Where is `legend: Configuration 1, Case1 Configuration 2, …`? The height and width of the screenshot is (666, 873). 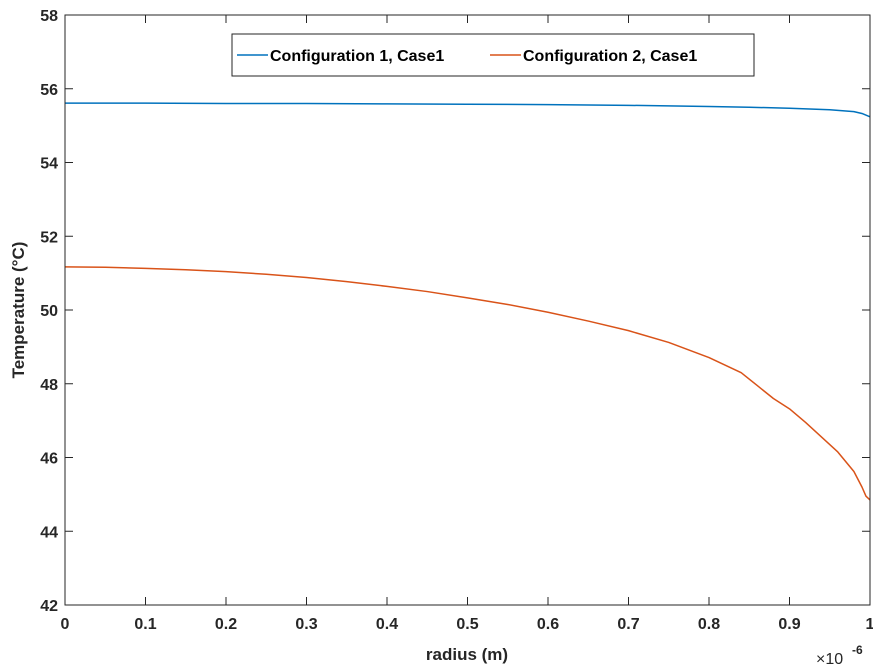 legend: Configuration 1, Case1 Configuration 2, … is located at coordinates (493, 55).